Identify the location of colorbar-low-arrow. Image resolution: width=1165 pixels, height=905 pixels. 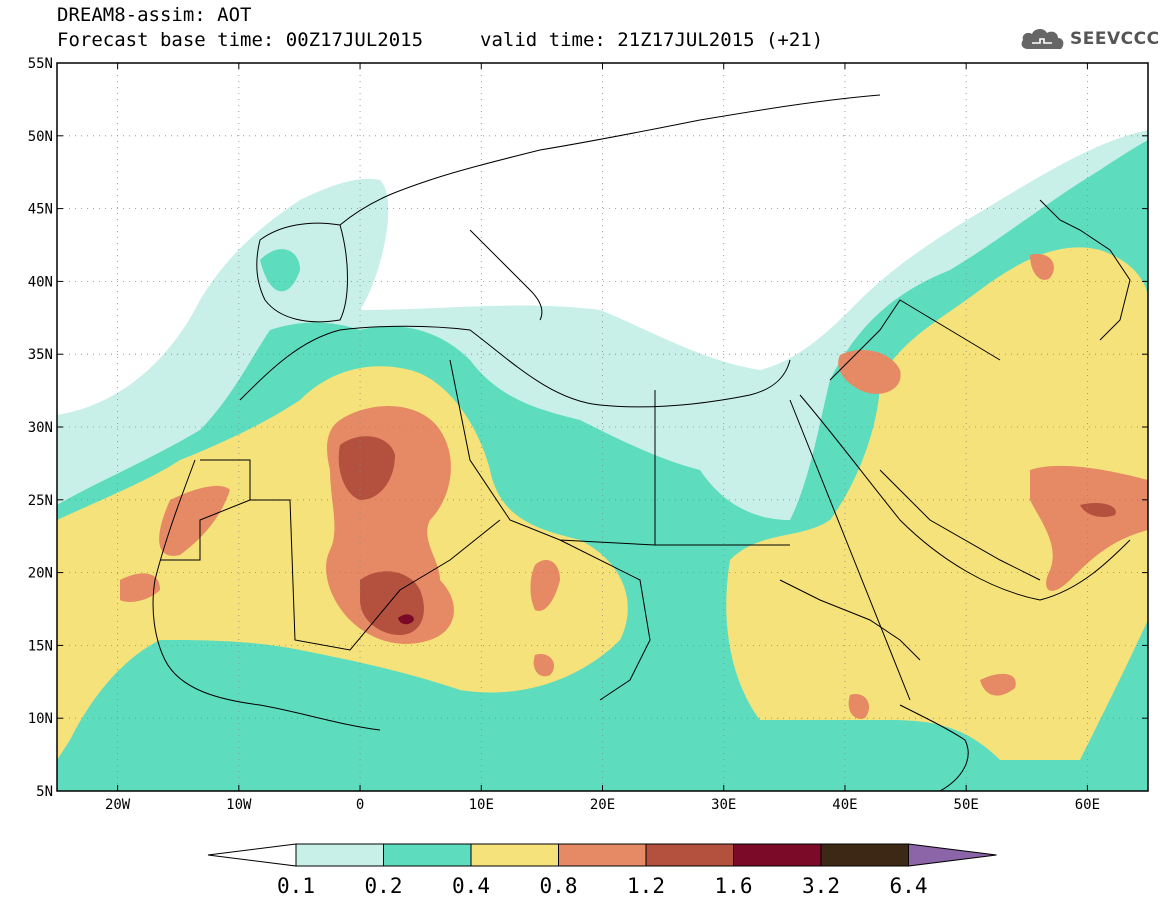
(252, 855).